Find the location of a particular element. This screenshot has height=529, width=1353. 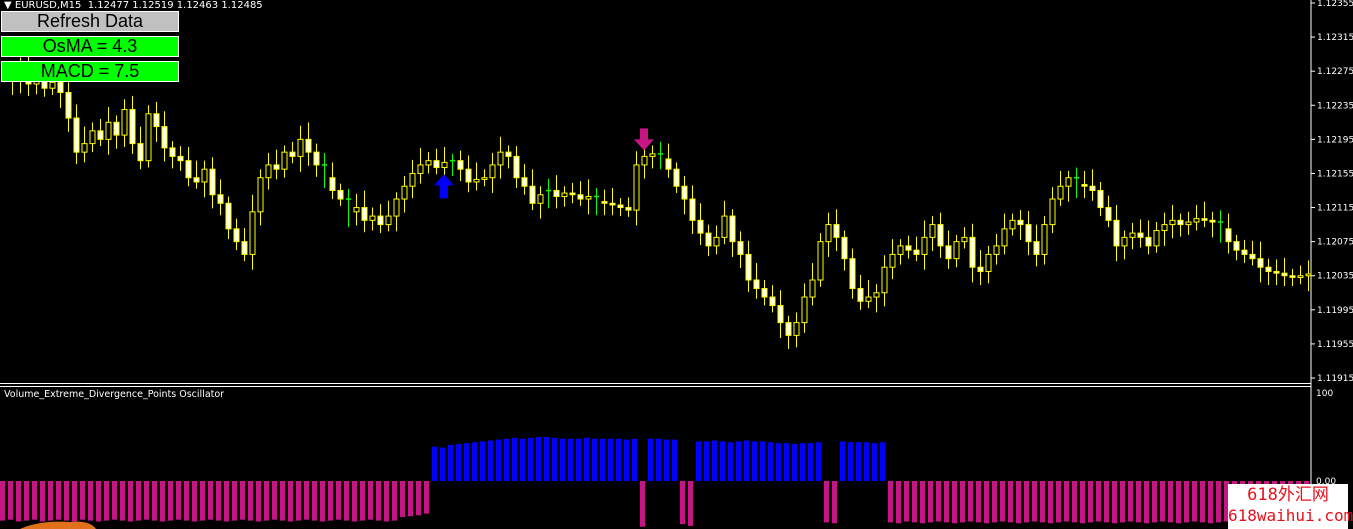

refresh-data-button: Refresh Data is located at coordinates (90, 21).